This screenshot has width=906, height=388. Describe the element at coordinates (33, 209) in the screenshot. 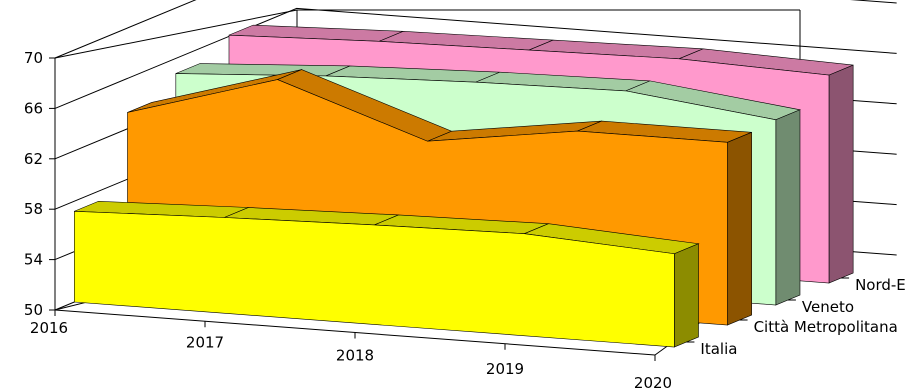

I see `y-tick-label: 58` at that location.